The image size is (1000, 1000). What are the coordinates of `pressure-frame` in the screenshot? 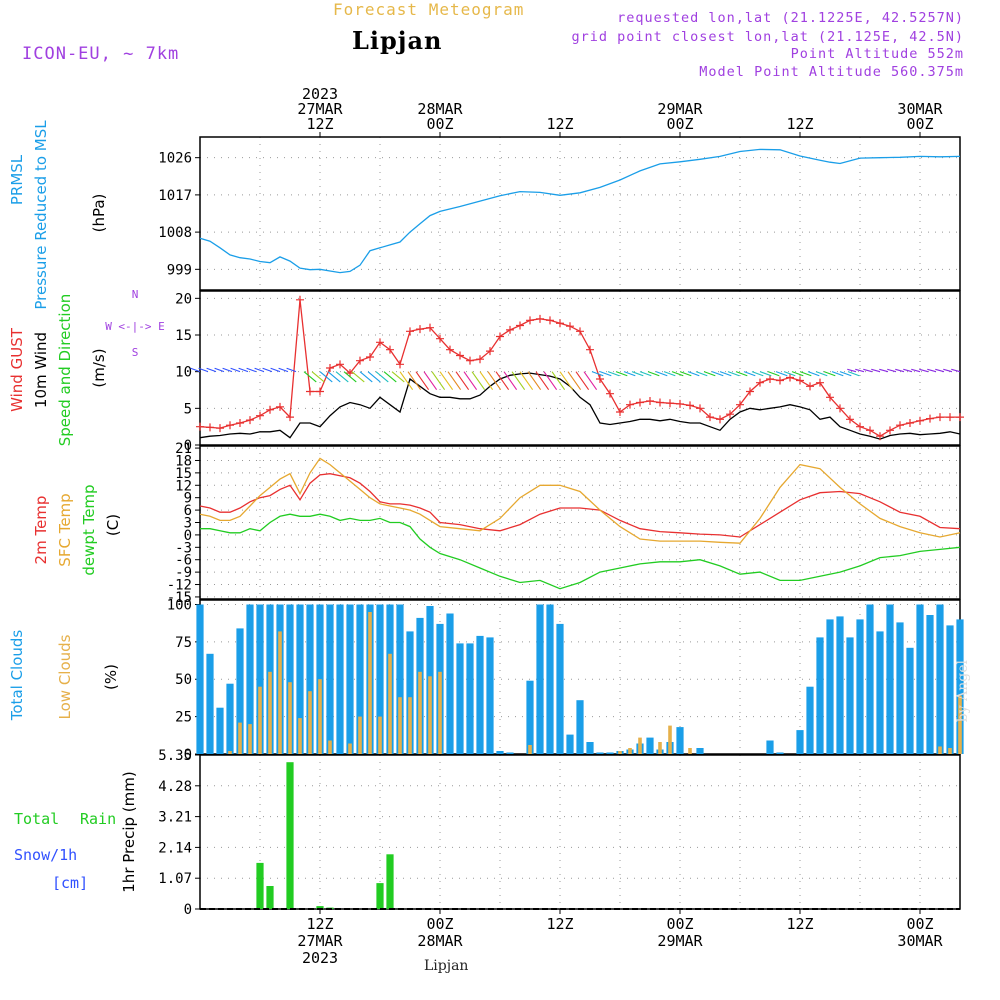 It's located at (580, 213).